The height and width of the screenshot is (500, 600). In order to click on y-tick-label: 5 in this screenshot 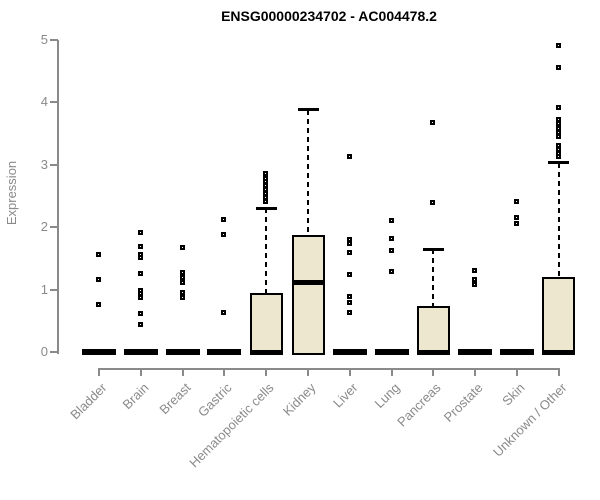, I will do `click(44, 39)`.